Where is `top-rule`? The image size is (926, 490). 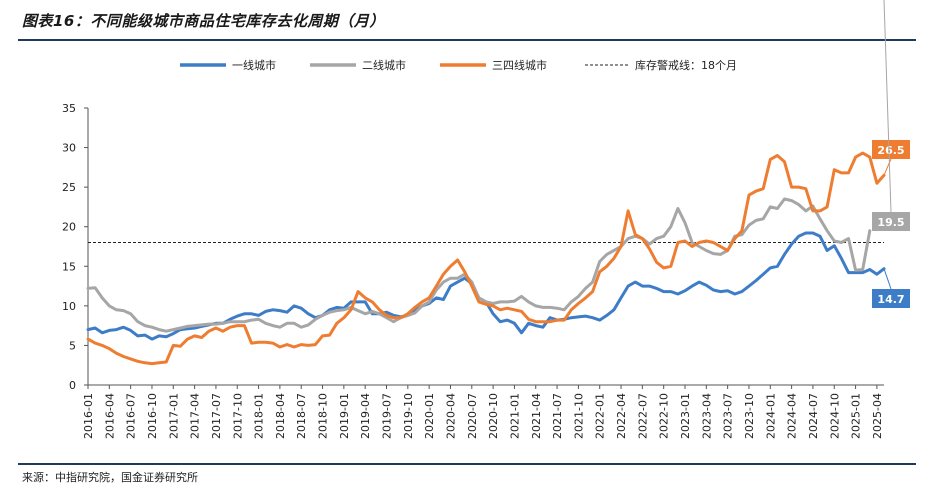 top-rule is located at coordinates (467, 40).